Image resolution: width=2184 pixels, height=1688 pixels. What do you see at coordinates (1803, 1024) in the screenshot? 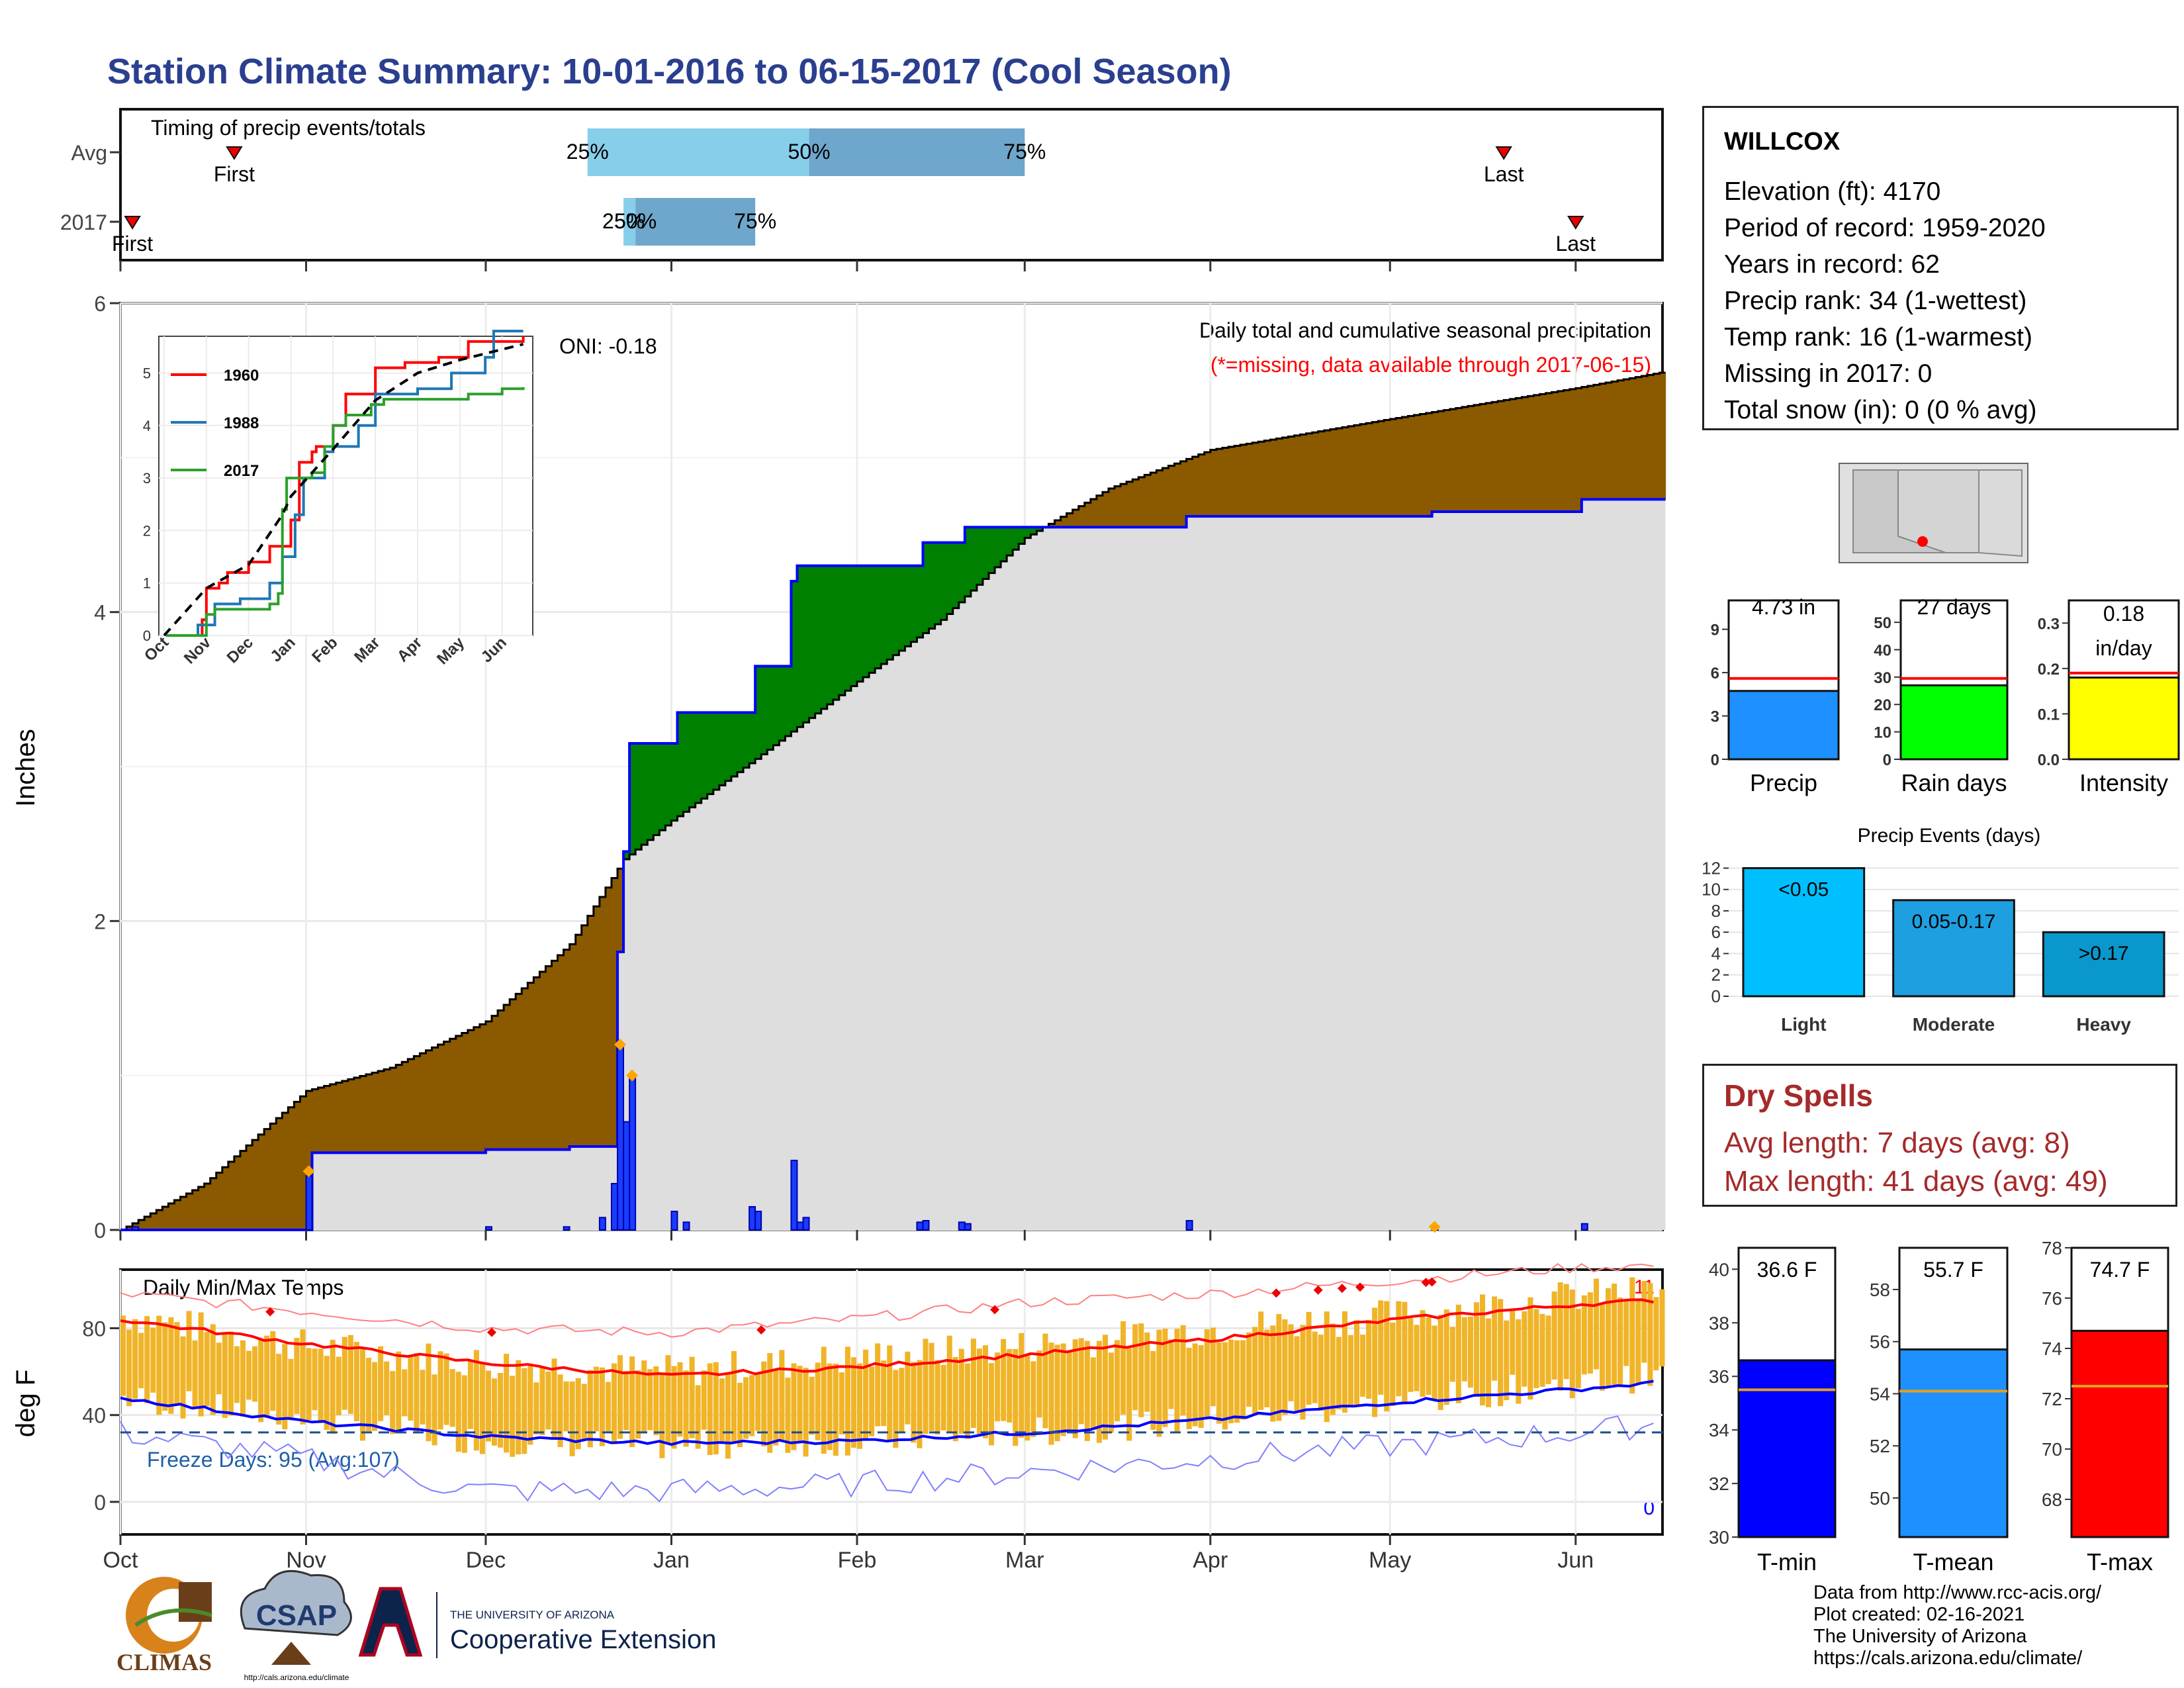
I see `events-xtick-label: Light` at bounding box center [1803, 1024].